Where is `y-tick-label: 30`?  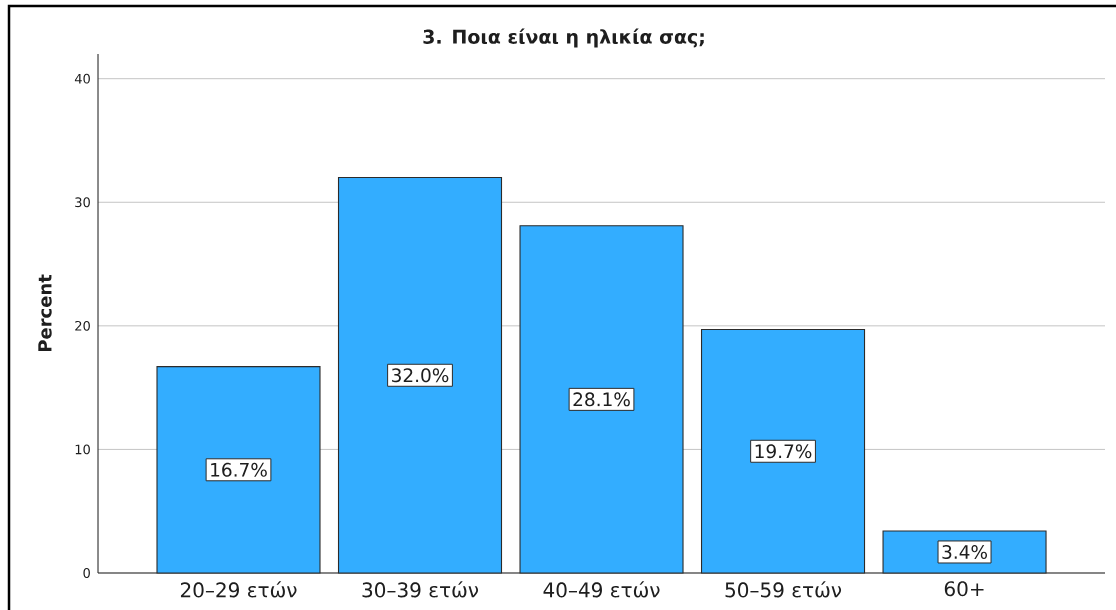
y-tick-label: 30 is located at coordinates (82, 202).